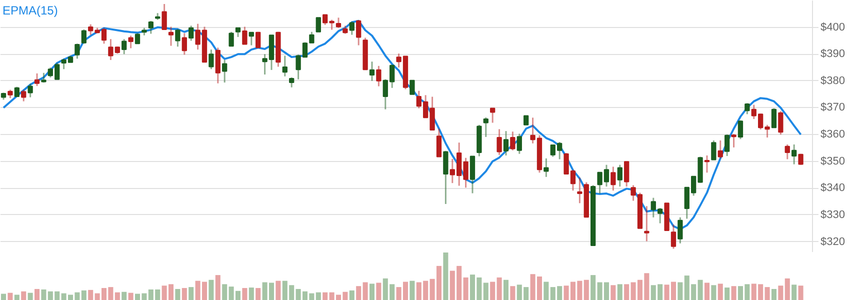 Image resolution: width=850 pixels, height=300 pixels. Describe the element at coordinates (832, 134) in the screenshot. I see `y-tick-label: $360` at that location.